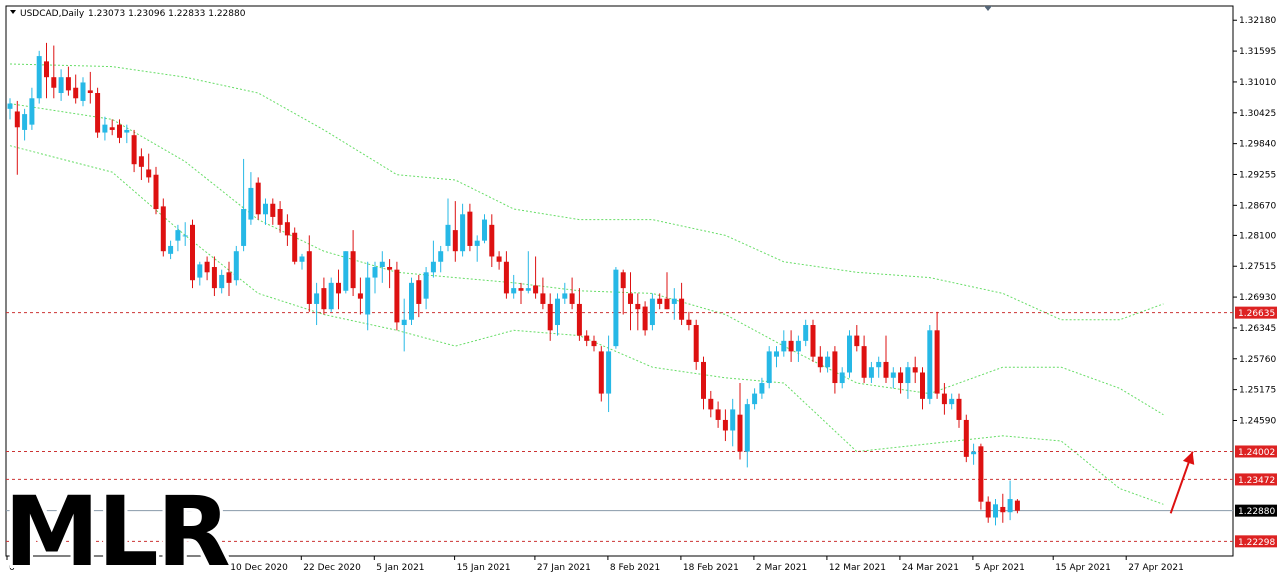  I want to click on price-tick-label: 1.29840, so click(1257, 145).